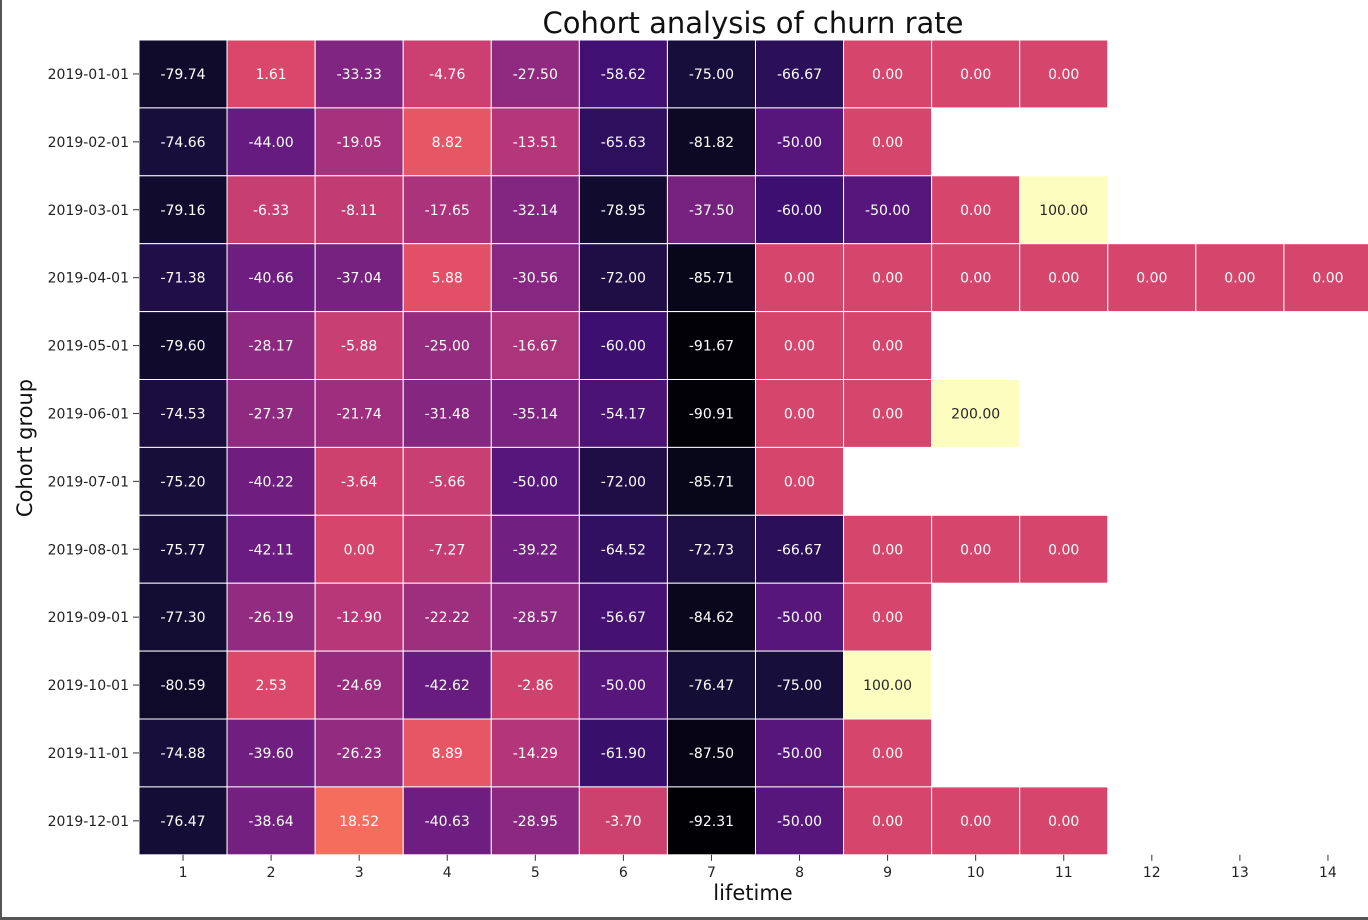 Image resolution: width=1368 pixels, height=920 pixels. Describe the element at coordinates (88, 754) in the screenshot. I see `y-tick-label: 2019-11-01` at that location.